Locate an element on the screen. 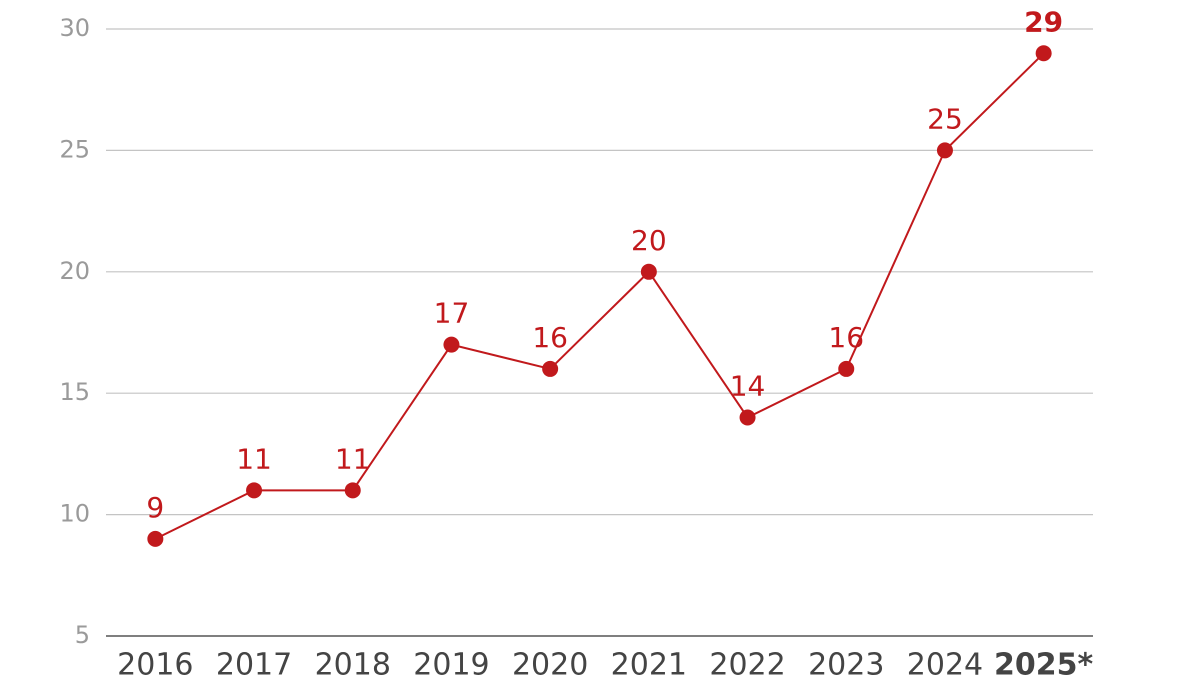 The image size is (1200, 700). x-tick-label: 2023 is located at coordinates (846, 665).